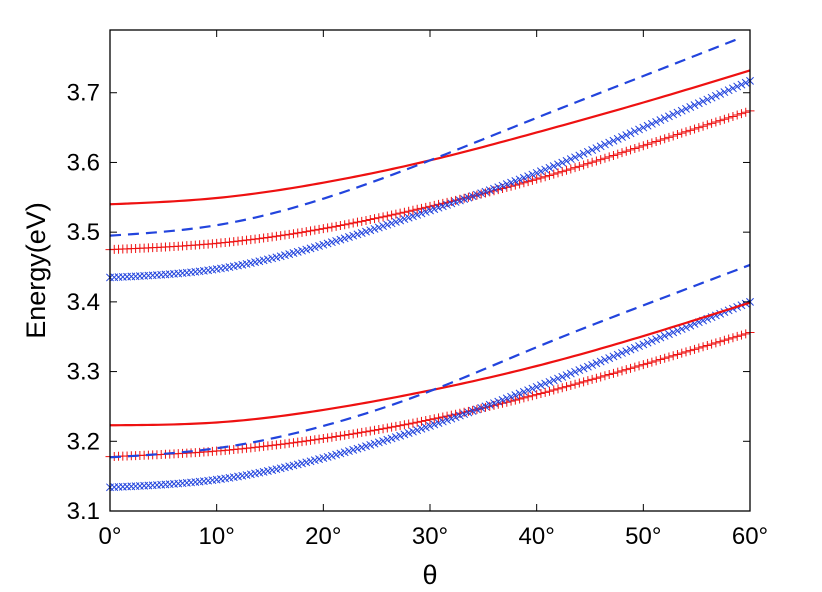  What do you see at coordinates (83, 93) in the screenshot?
I see `y-tick-label: 3.7` at bounding box center [83, 93].